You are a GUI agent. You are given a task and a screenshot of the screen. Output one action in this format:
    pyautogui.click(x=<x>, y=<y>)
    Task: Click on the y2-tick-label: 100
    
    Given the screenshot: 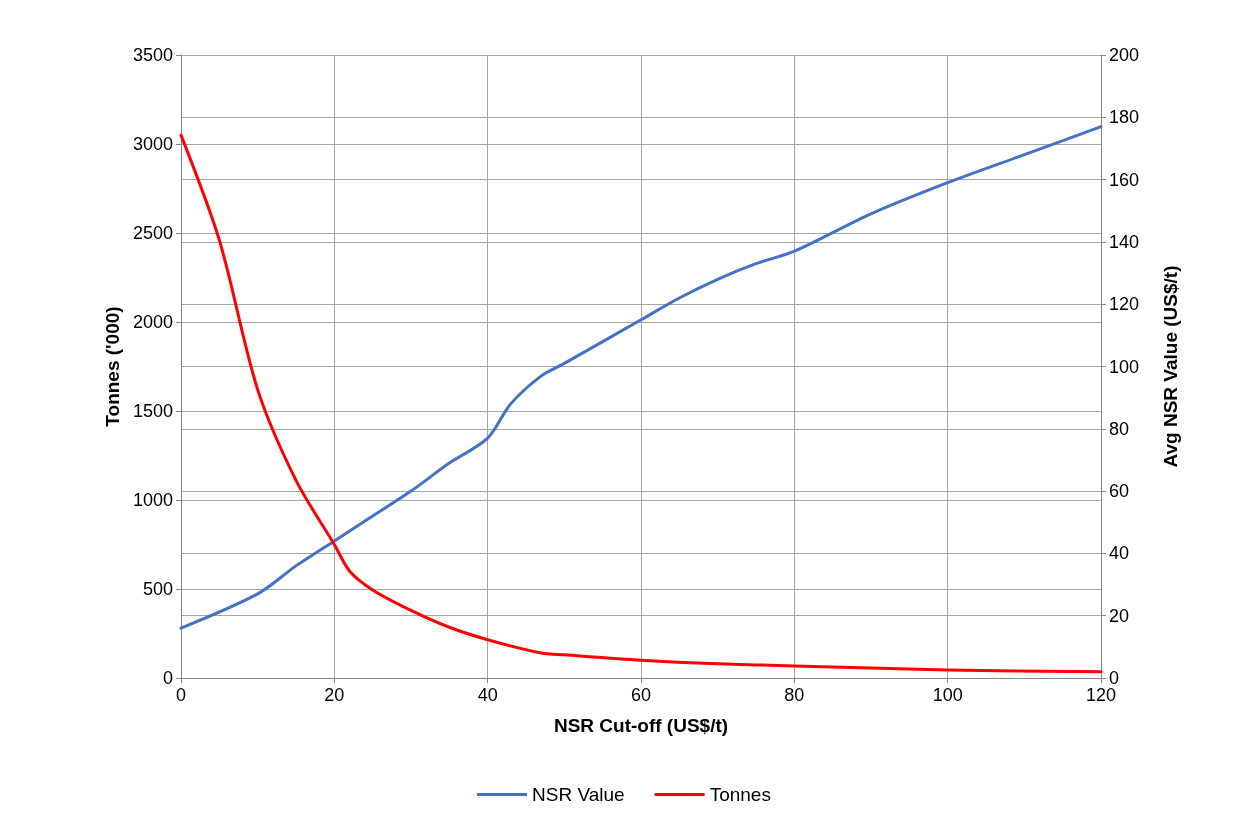 What is the action you would take?
    pyautogui.click(x=1124, y=366)
    